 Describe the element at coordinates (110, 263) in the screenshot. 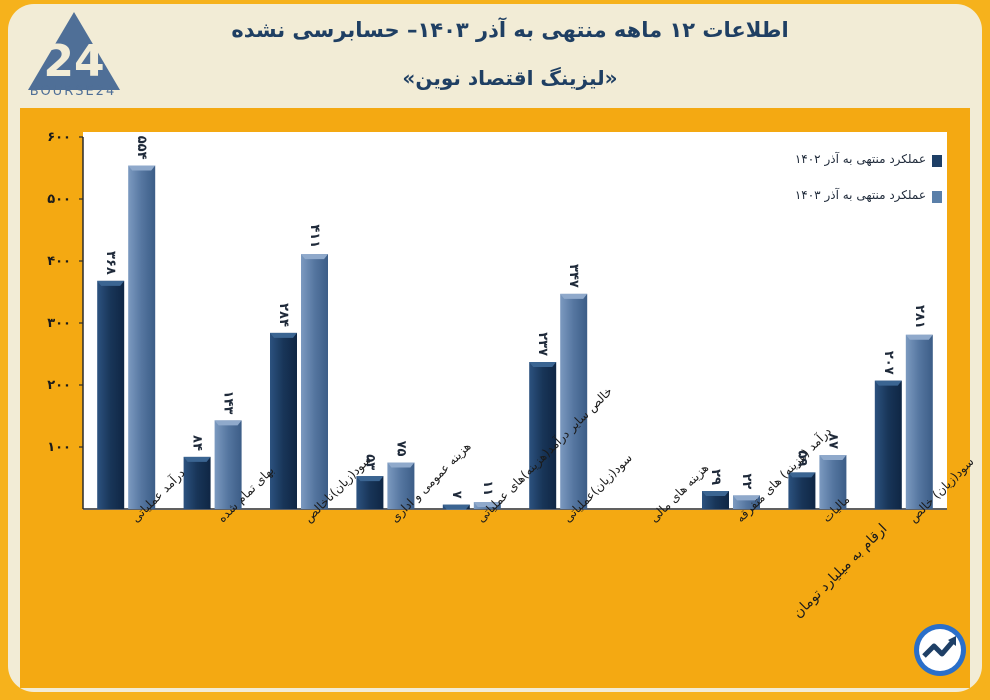

I see `data-label: ۳۶۸` at that location.